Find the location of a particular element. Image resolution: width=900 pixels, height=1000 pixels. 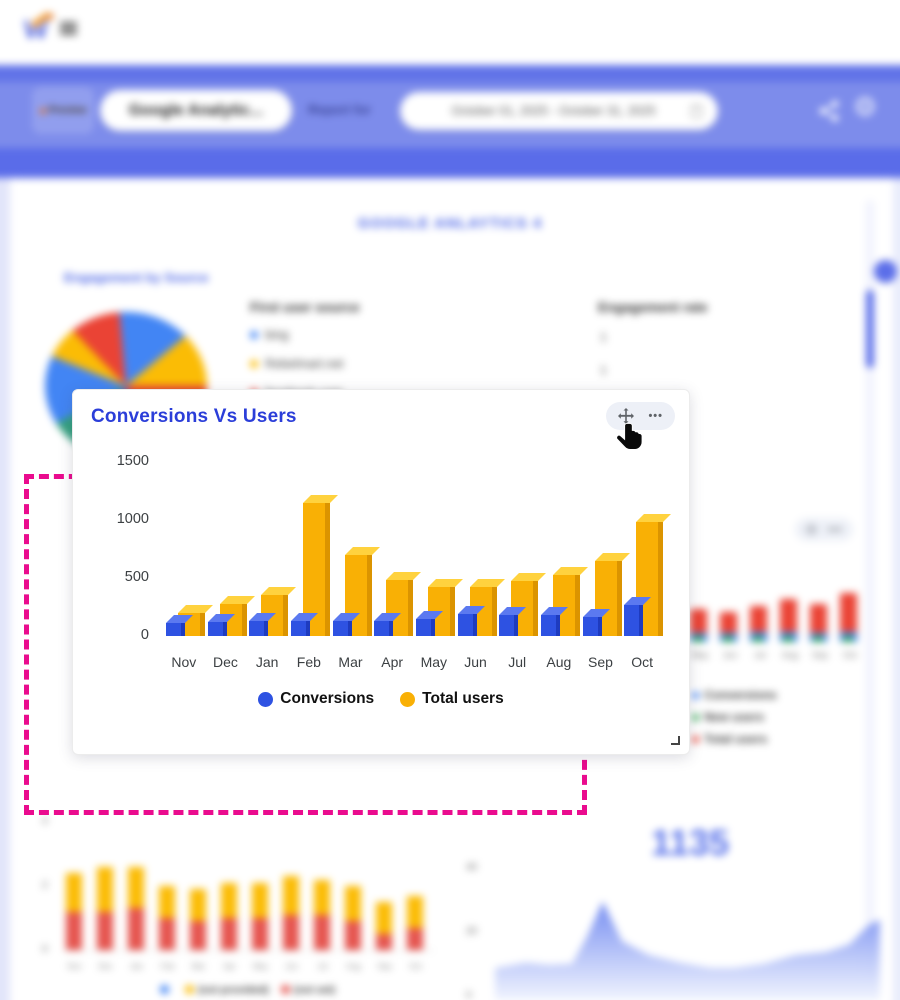

background-stacked-chart is located at coordinates (248, 885).